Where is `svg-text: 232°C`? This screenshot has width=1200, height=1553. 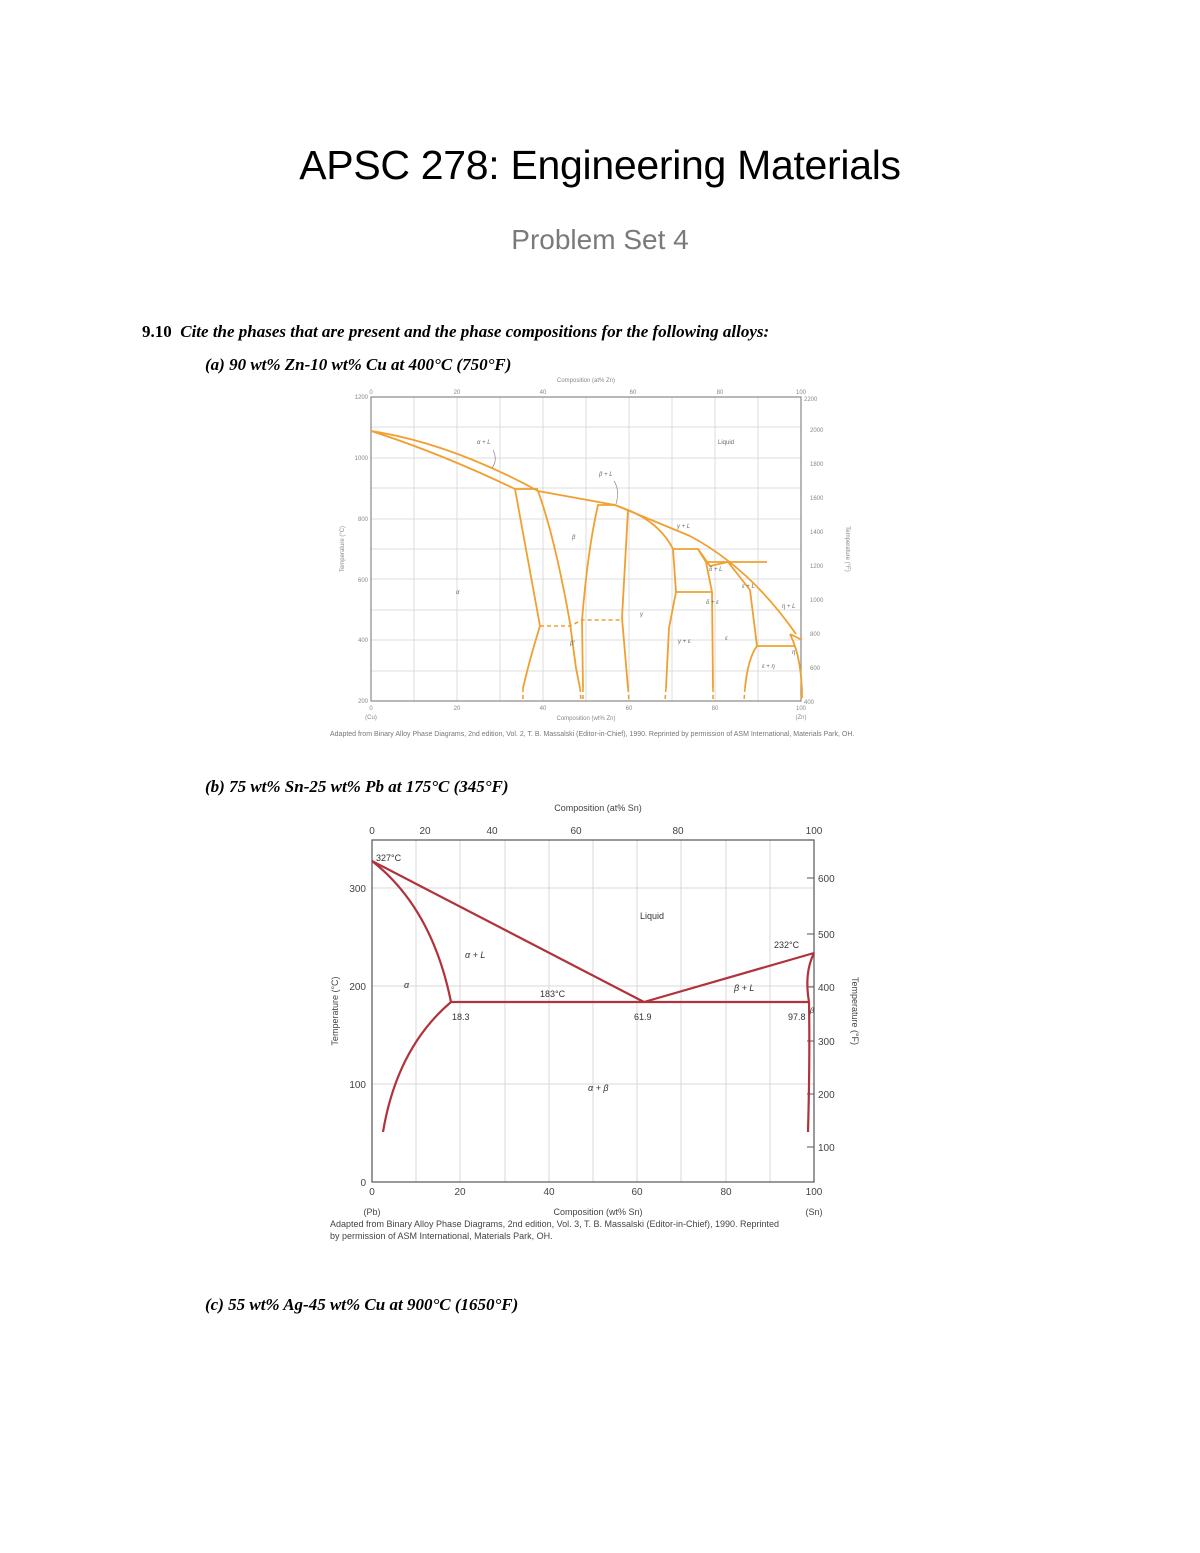 svg-text: 232°C is located at coordinates (787, 945).